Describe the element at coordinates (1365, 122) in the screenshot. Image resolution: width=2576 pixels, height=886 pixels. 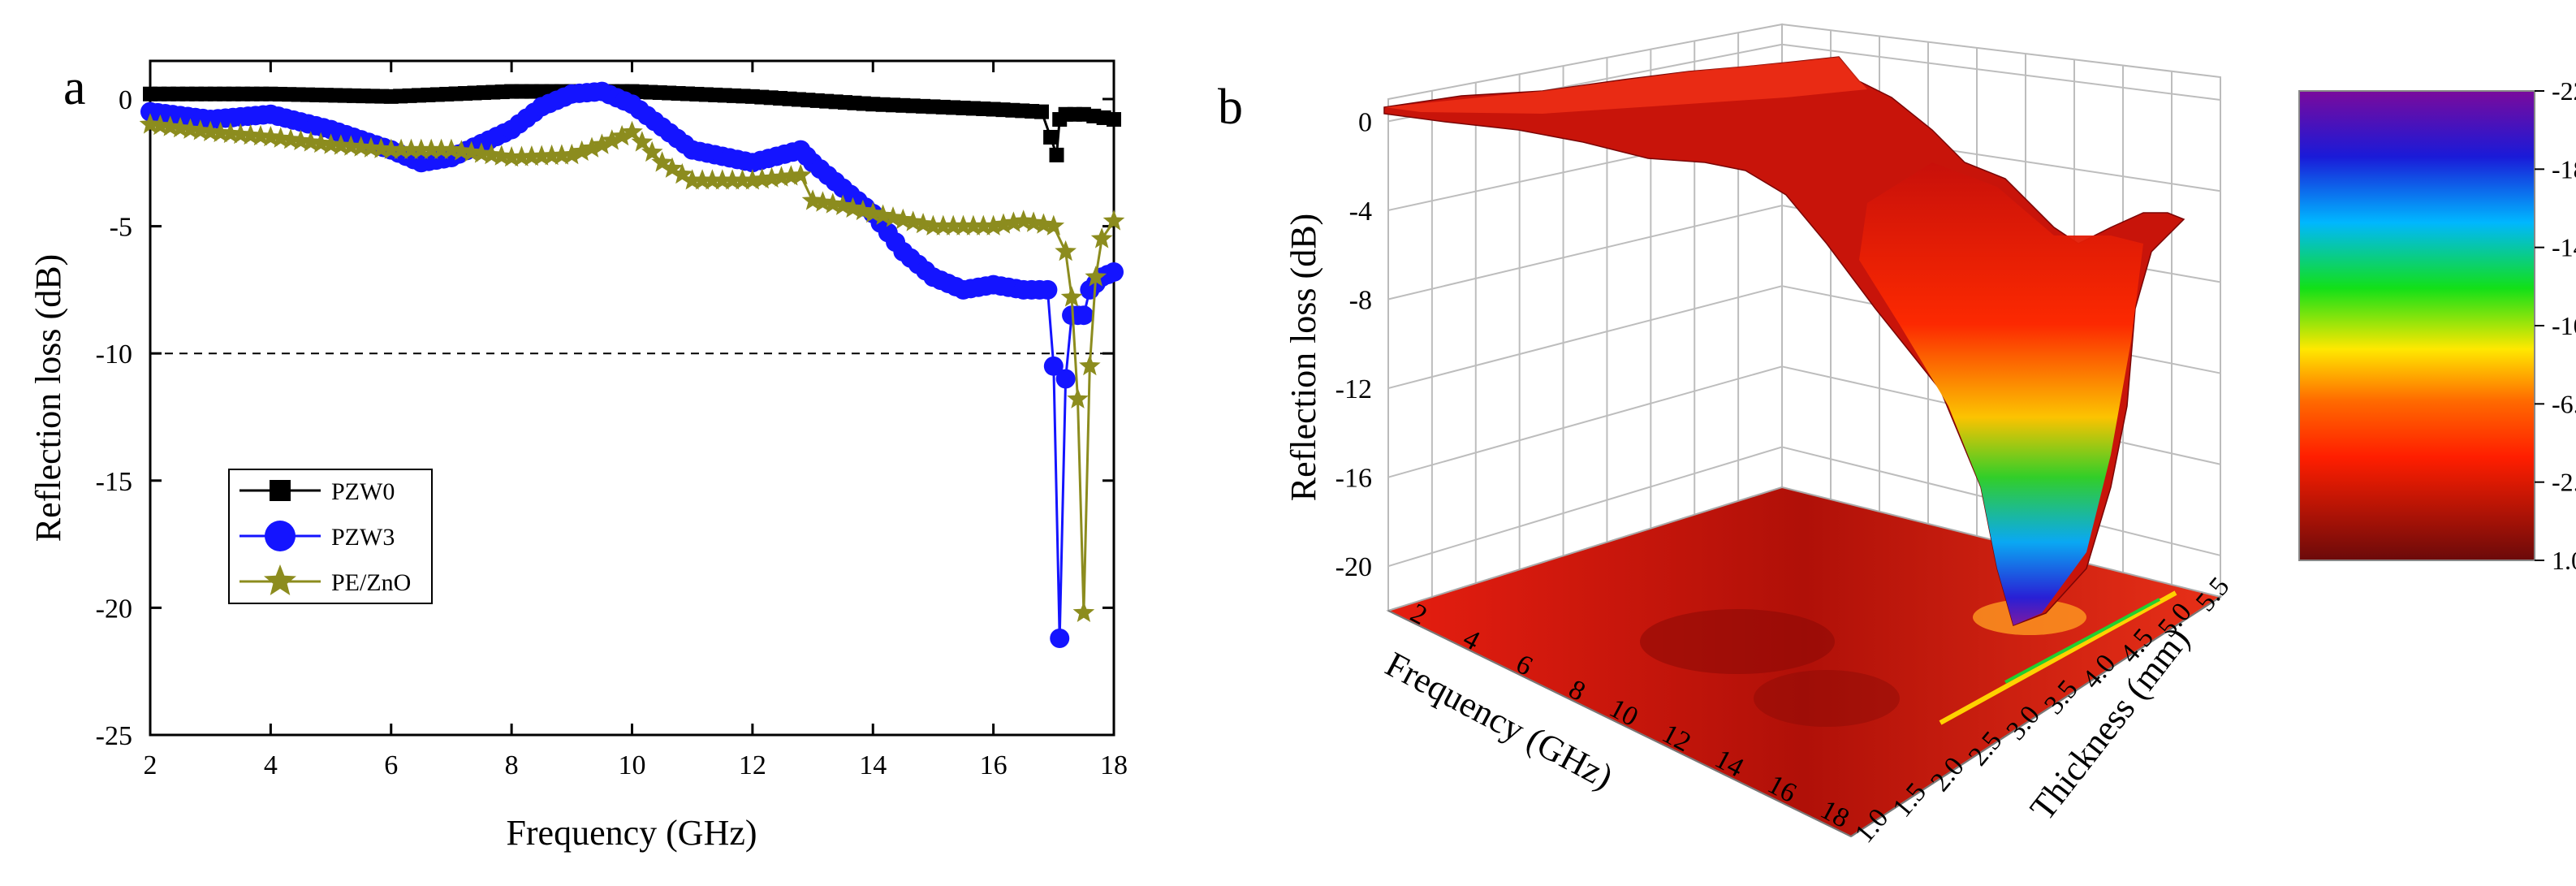
I see `z-tick-label: 0` at that location.